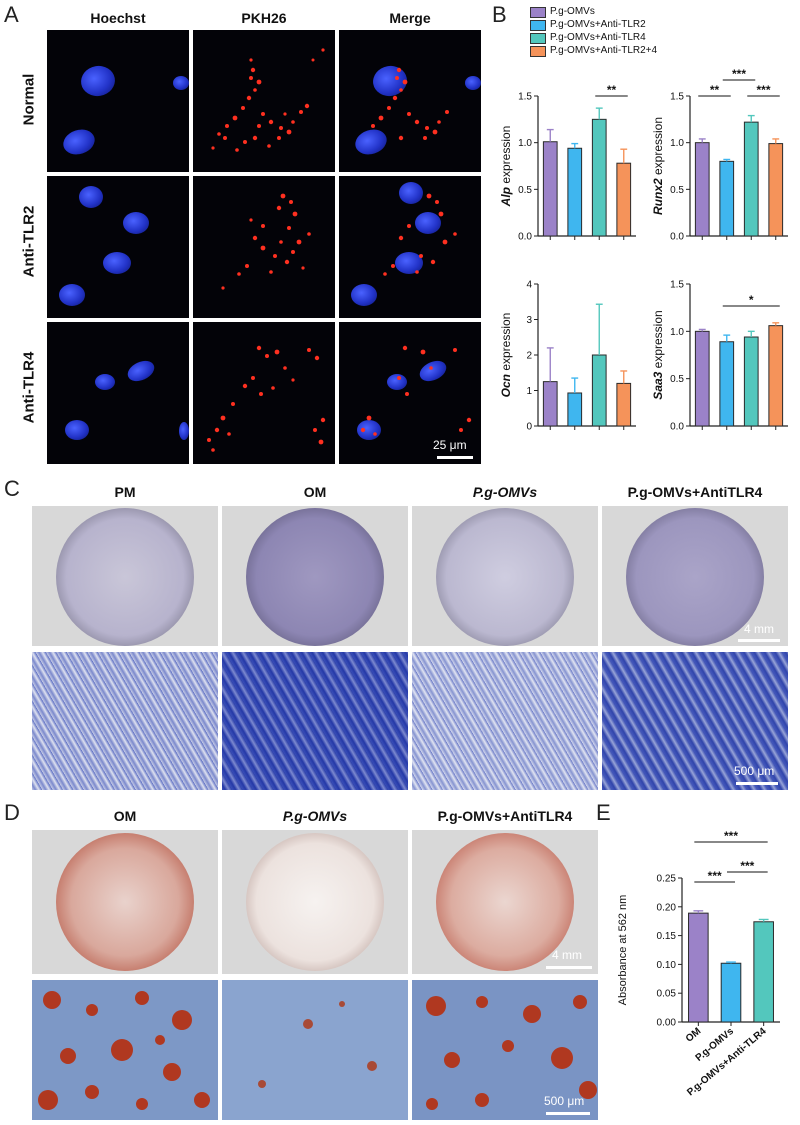 The image size is (800, 1125). What do you see at coordinates (264, 18) in the screenshot?
I see `column-header-pkh26: PKH26` at bounding box center [264, 18].